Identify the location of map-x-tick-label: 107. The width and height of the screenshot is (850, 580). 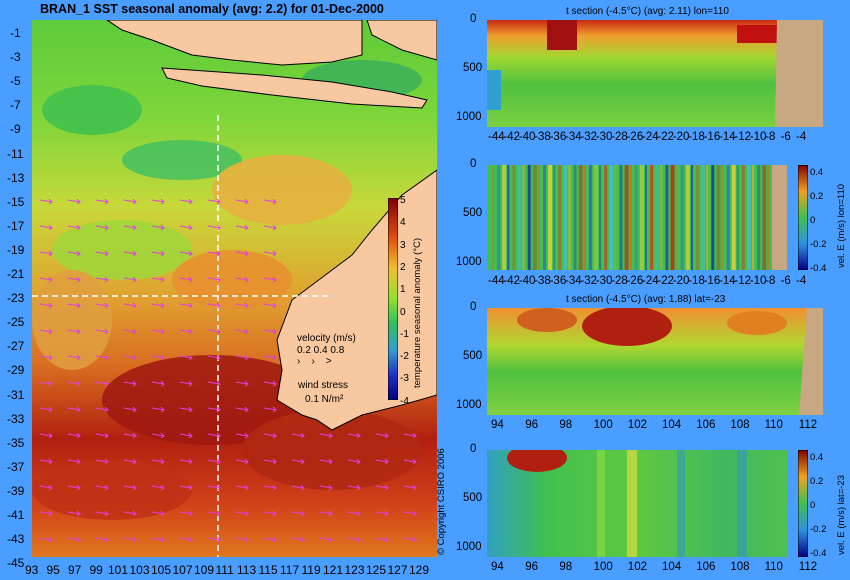
(182, 570).